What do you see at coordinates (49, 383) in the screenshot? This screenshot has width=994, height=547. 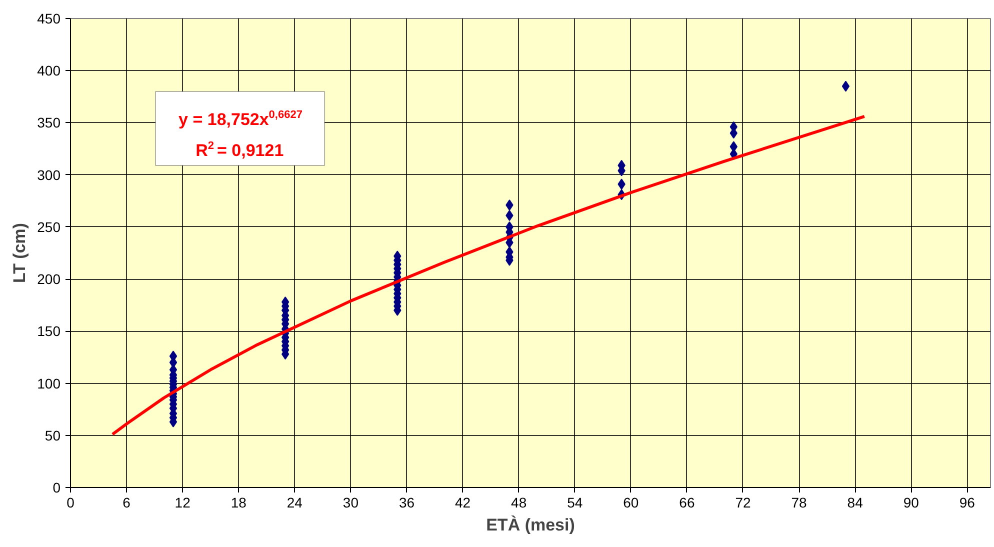 I see `y-tick-label: 100` at bounding box center [49, 383].